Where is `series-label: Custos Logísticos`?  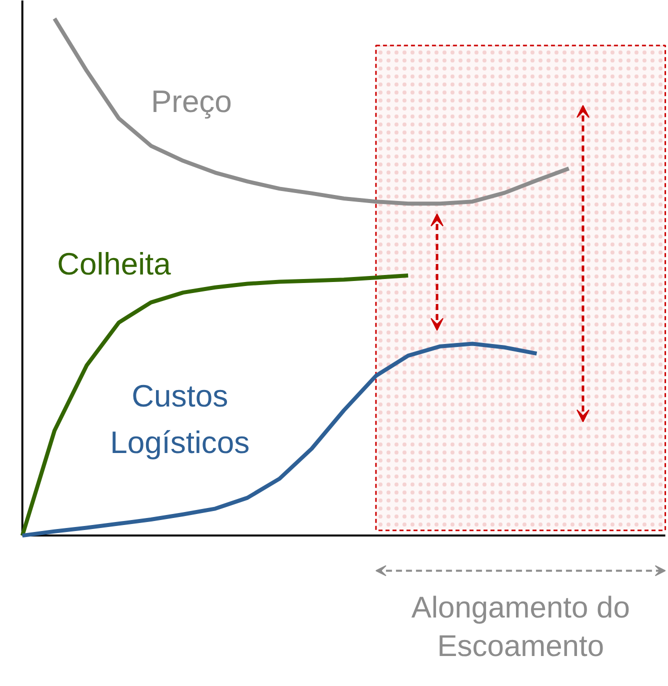
series-label: Custos Logísticos is located at coordinates (180, 419).